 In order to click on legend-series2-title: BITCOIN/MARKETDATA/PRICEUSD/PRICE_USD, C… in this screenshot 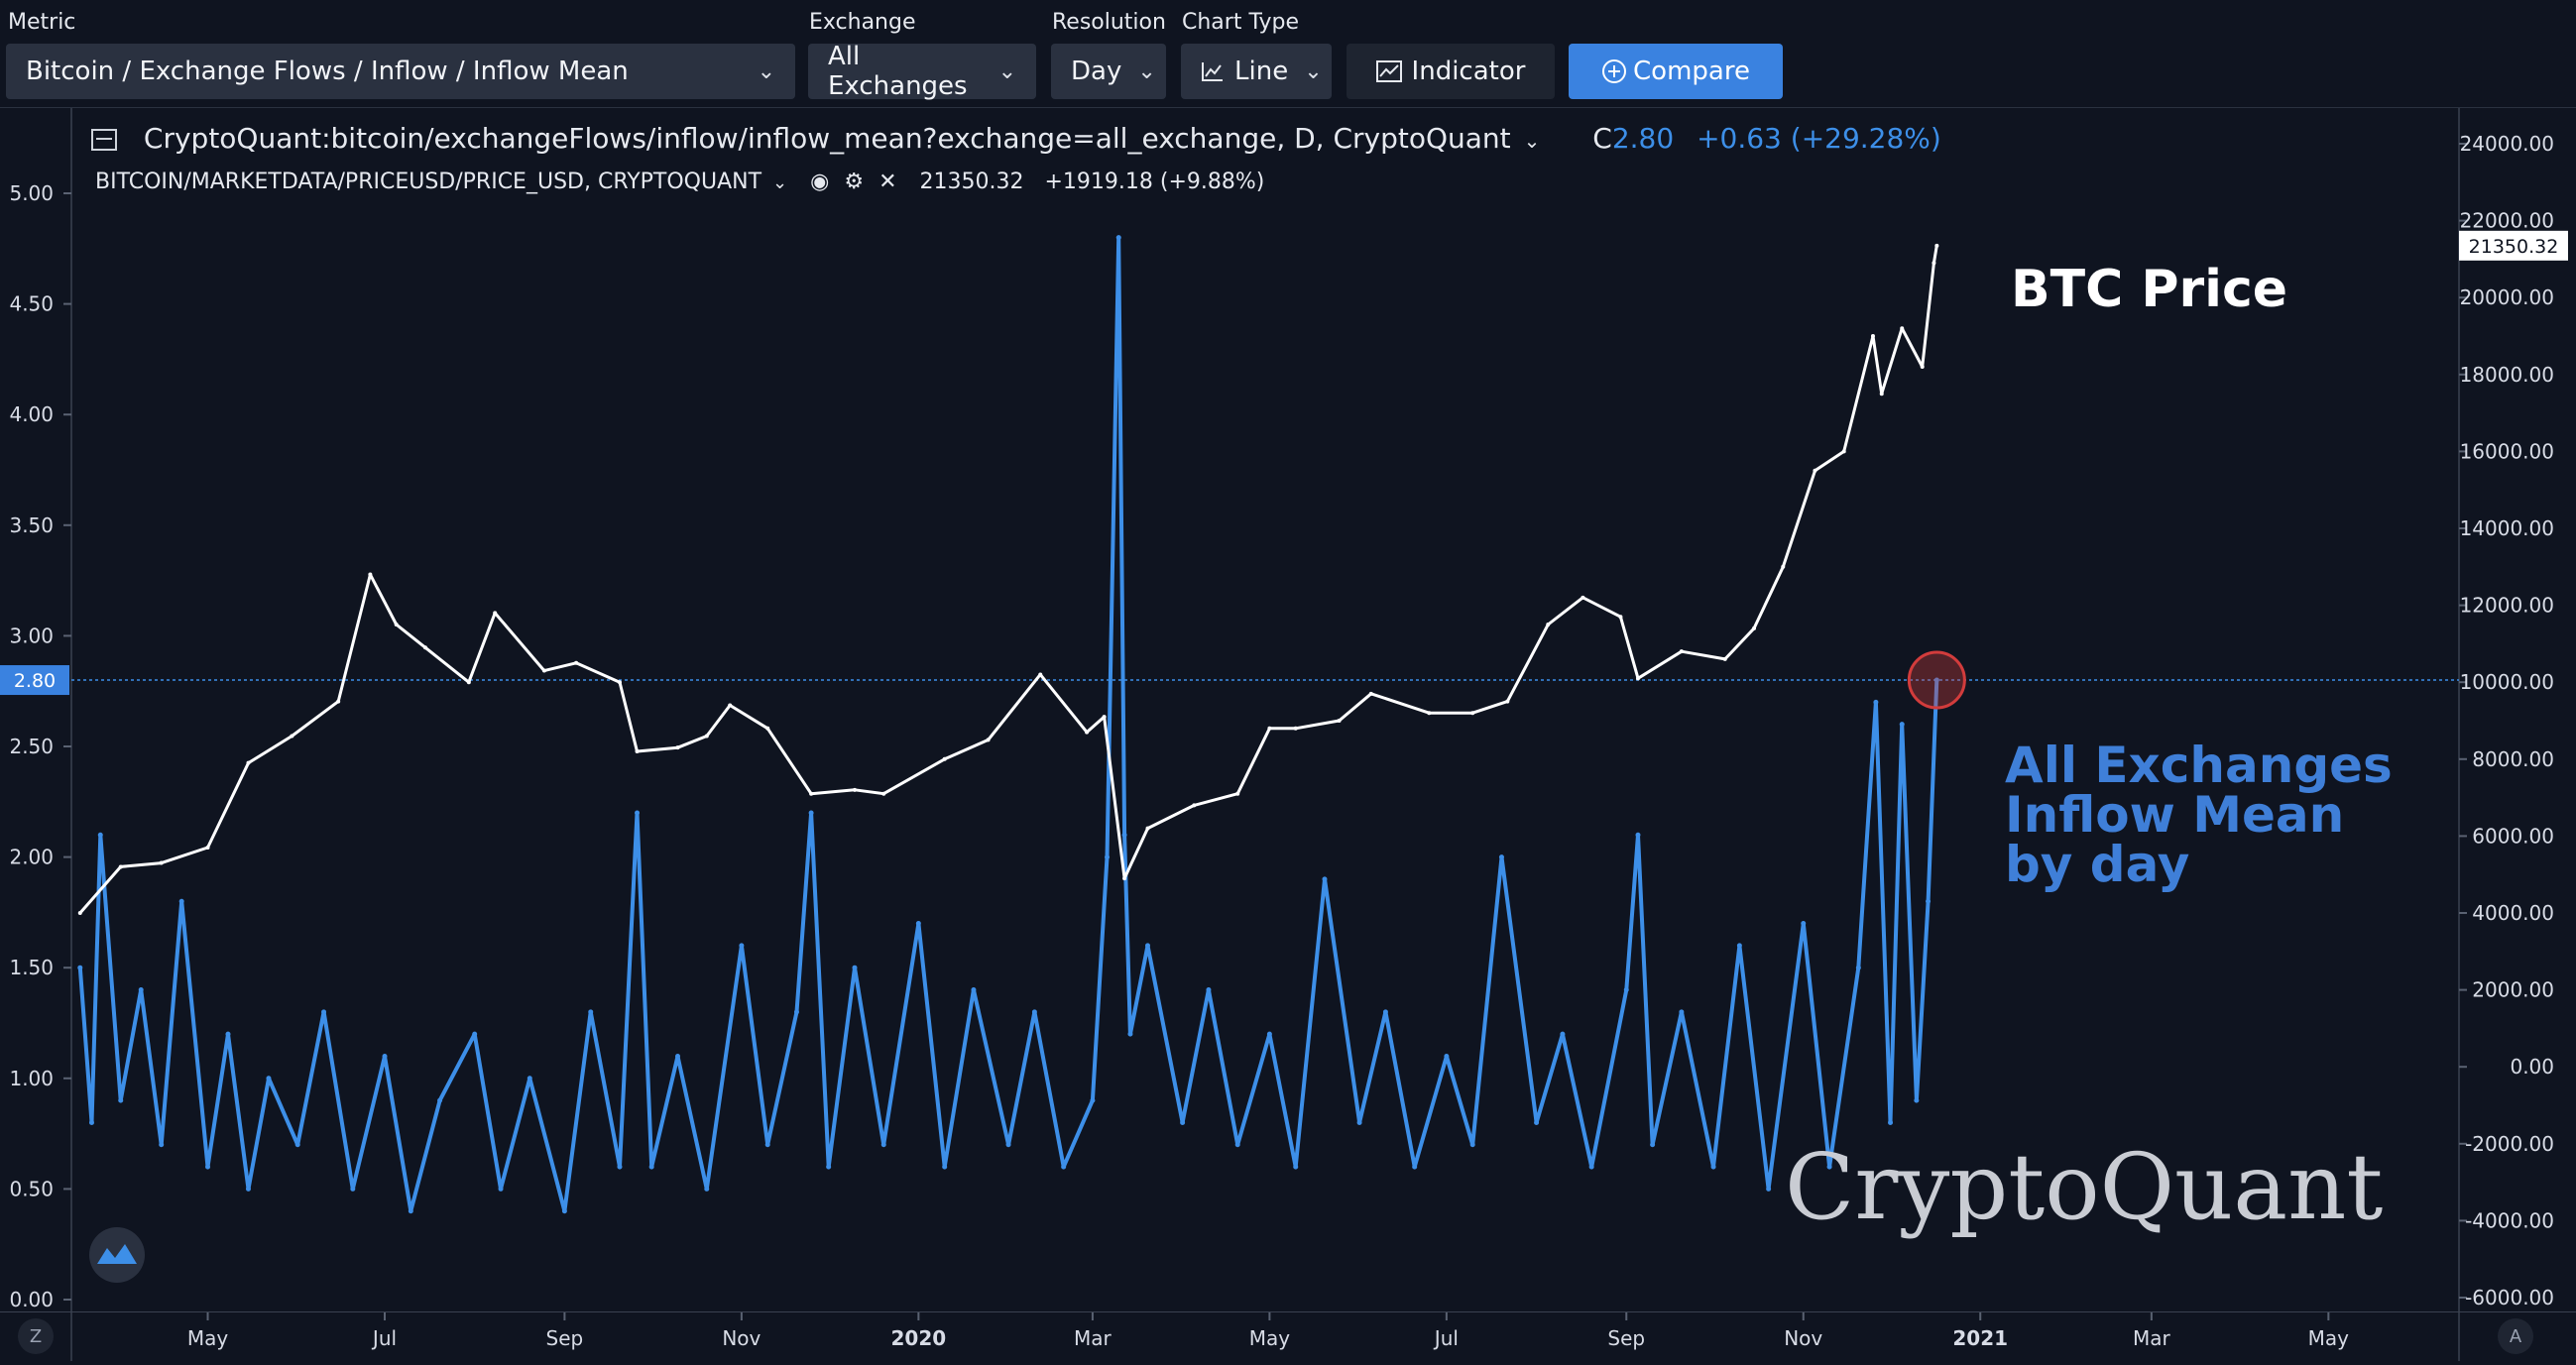, I will do `click(428, 182)`.